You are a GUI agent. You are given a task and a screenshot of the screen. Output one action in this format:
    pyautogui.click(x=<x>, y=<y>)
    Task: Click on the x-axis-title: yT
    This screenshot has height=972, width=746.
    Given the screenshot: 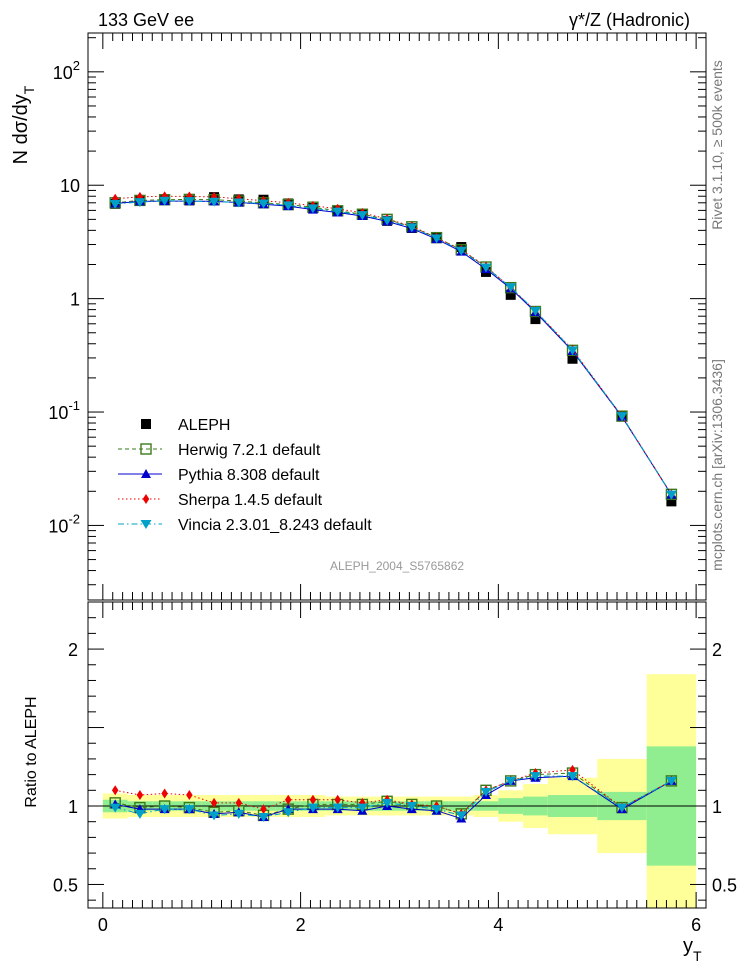 What is the action you would take?
    pyautogui.click(x=692, y=949)
    